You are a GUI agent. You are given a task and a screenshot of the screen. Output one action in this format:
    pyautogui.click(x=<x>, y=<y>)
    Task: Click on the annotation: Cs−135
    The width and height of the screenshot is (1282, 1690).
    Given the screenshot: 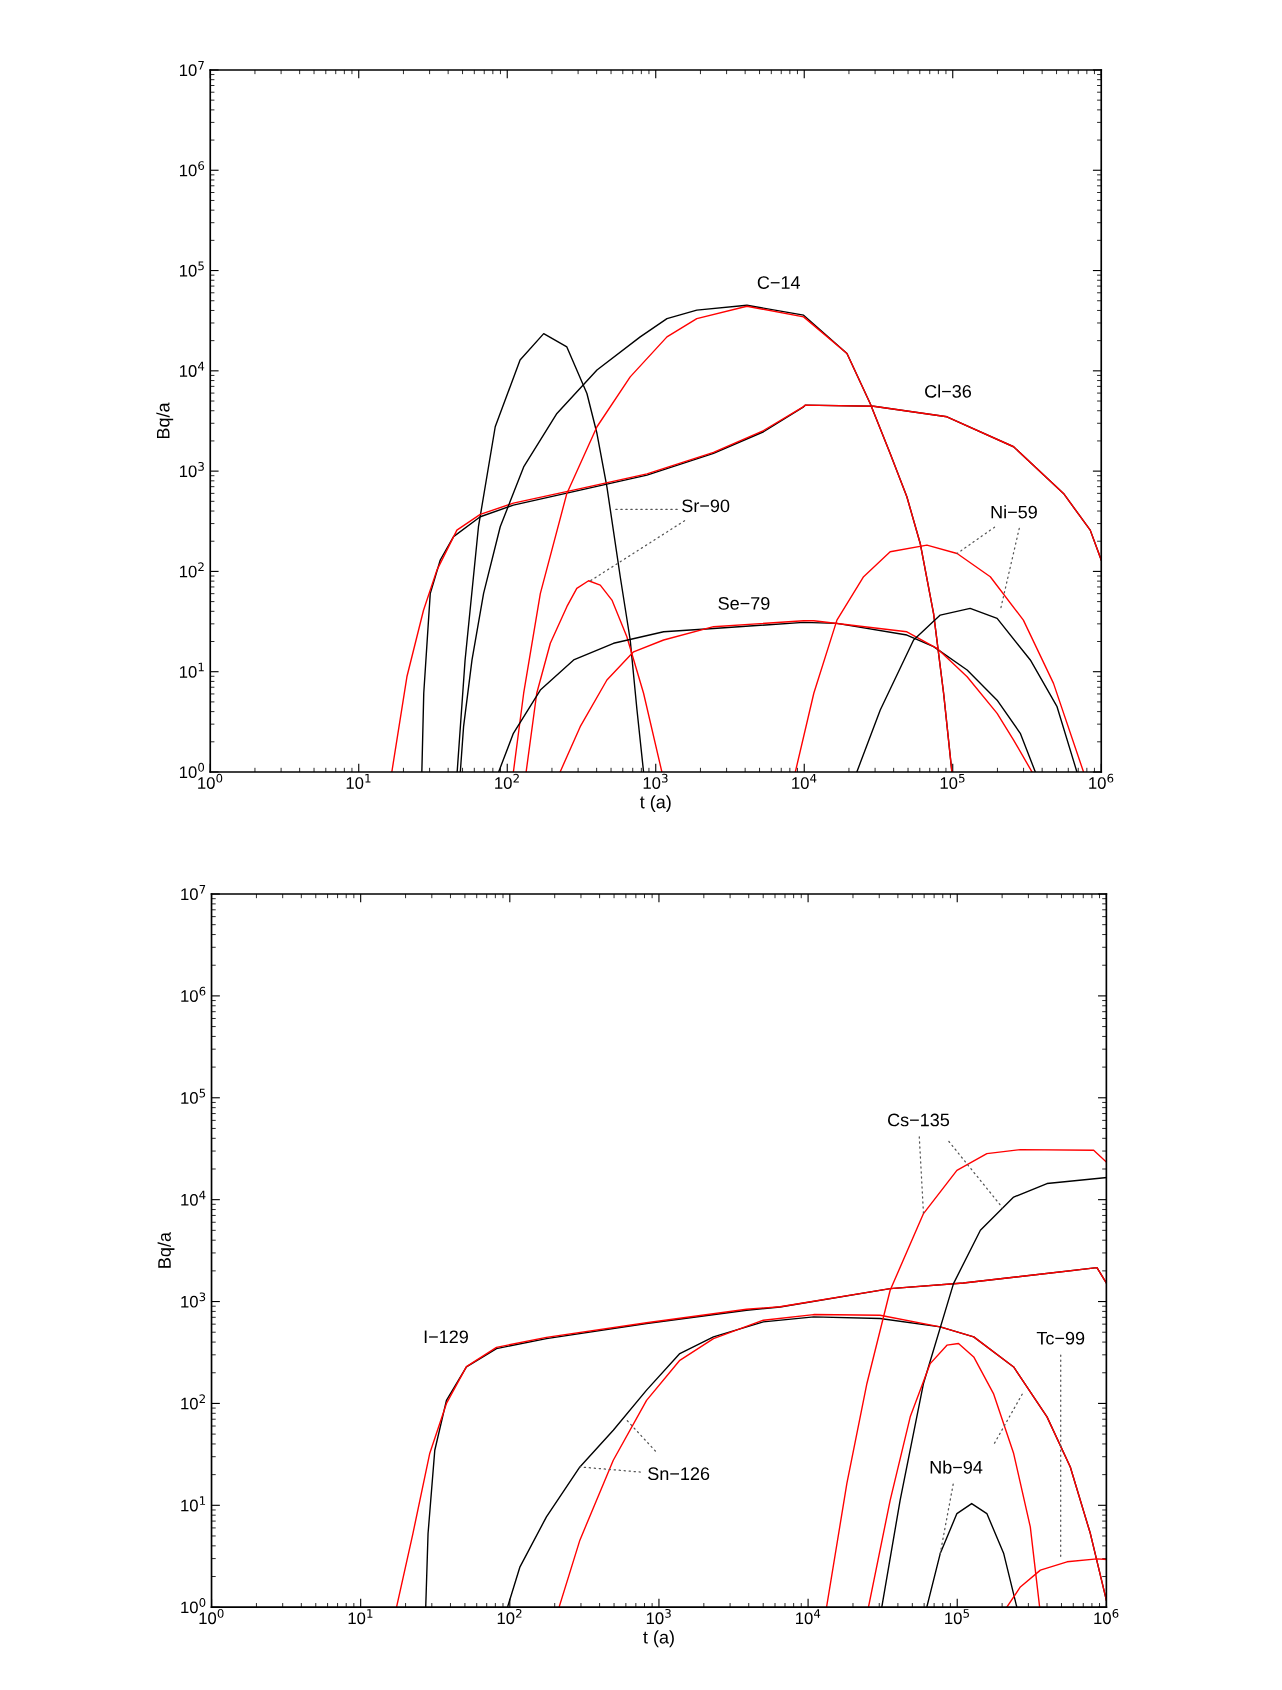 What is the action you would take?
    pyautogui.click(x=919, y=1120)
    